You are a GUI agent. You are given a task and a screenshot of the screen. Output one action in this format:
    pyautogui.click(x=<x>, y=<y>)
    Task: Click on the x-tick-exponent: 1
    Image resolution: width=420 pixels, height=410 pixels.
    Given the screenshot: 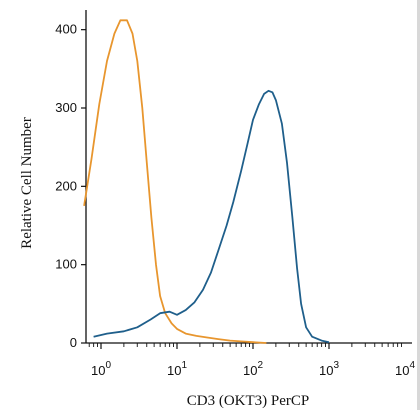 What is the action you would take?
    pyautogui.click(x=184, y=365)
    